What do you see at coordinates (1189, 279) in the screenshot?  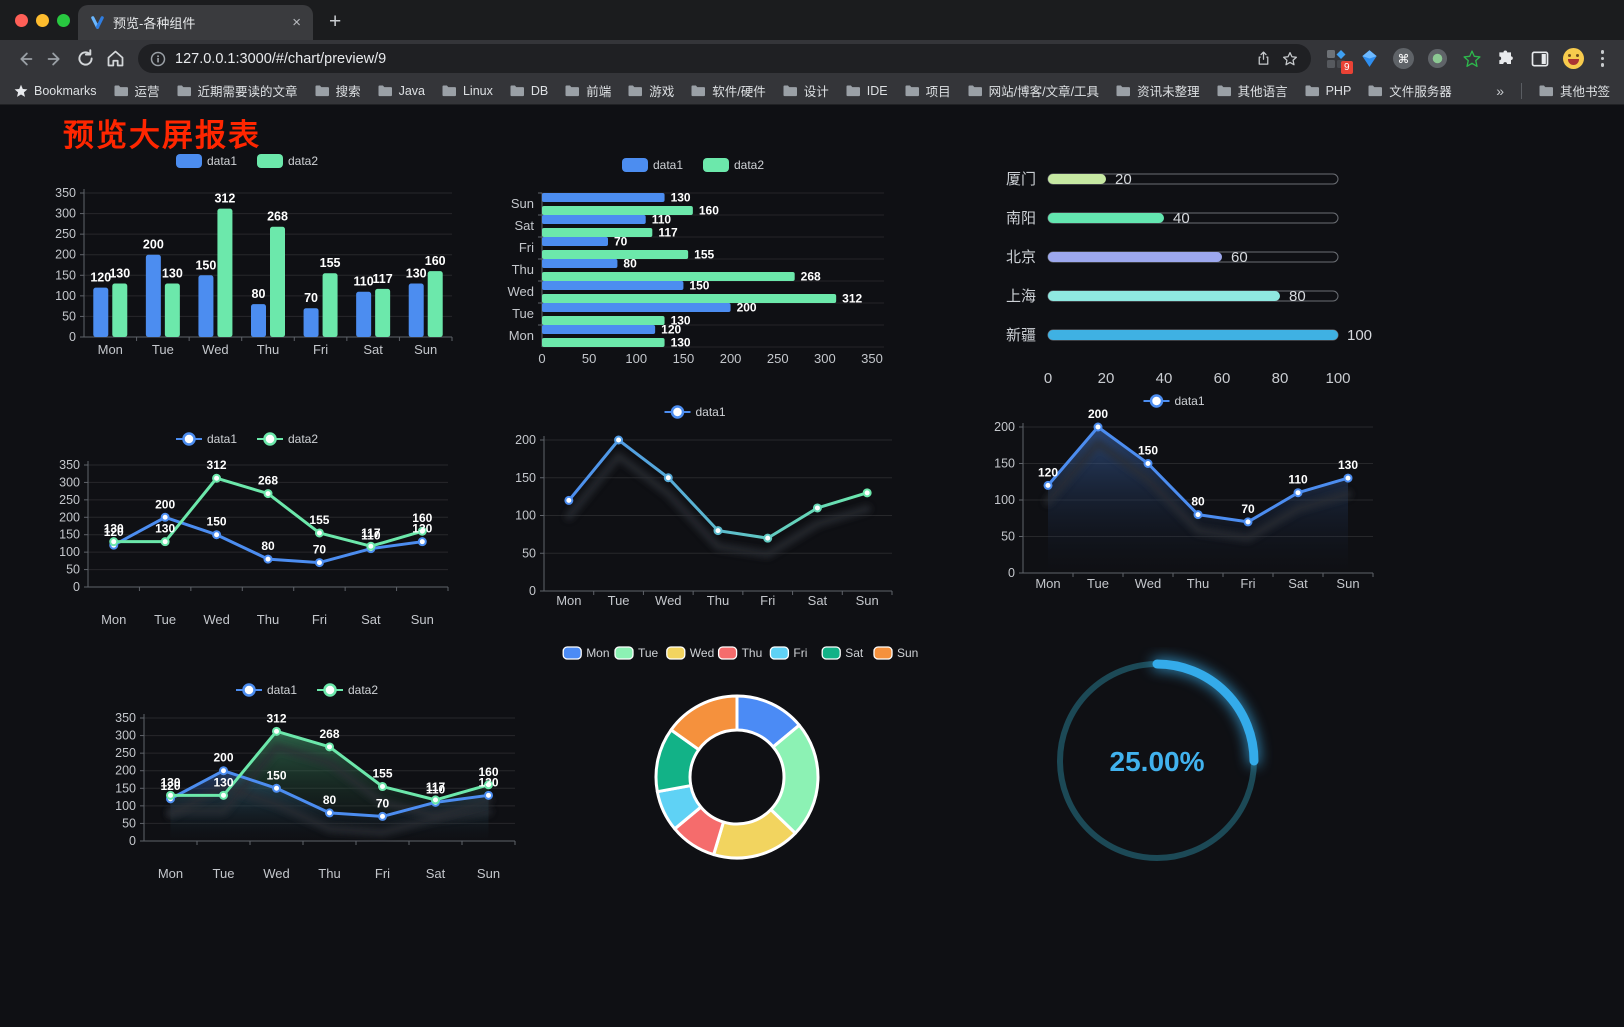 I see `chart-canvas: 厦门 20 南阳 40 北京 60 上海 80 新疆 100 0 20 40 60 80 100` at bounding box center [1189, 279].